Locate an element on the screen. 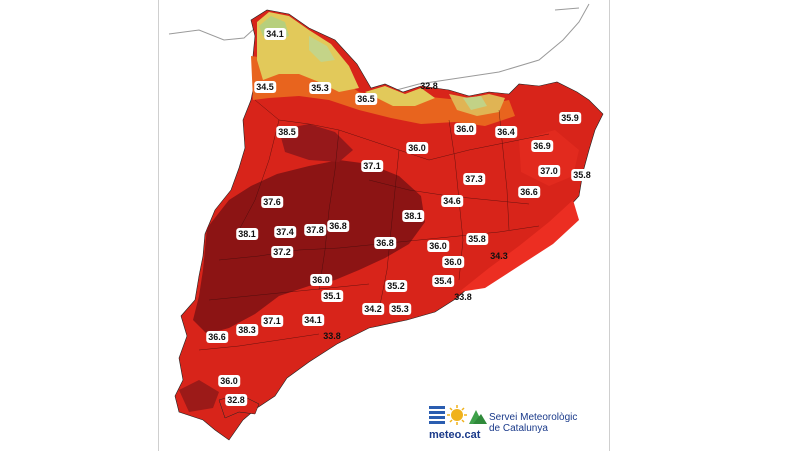 This screenshot has width=800, height=451. sun-icon is located at coordinates (457, 415).